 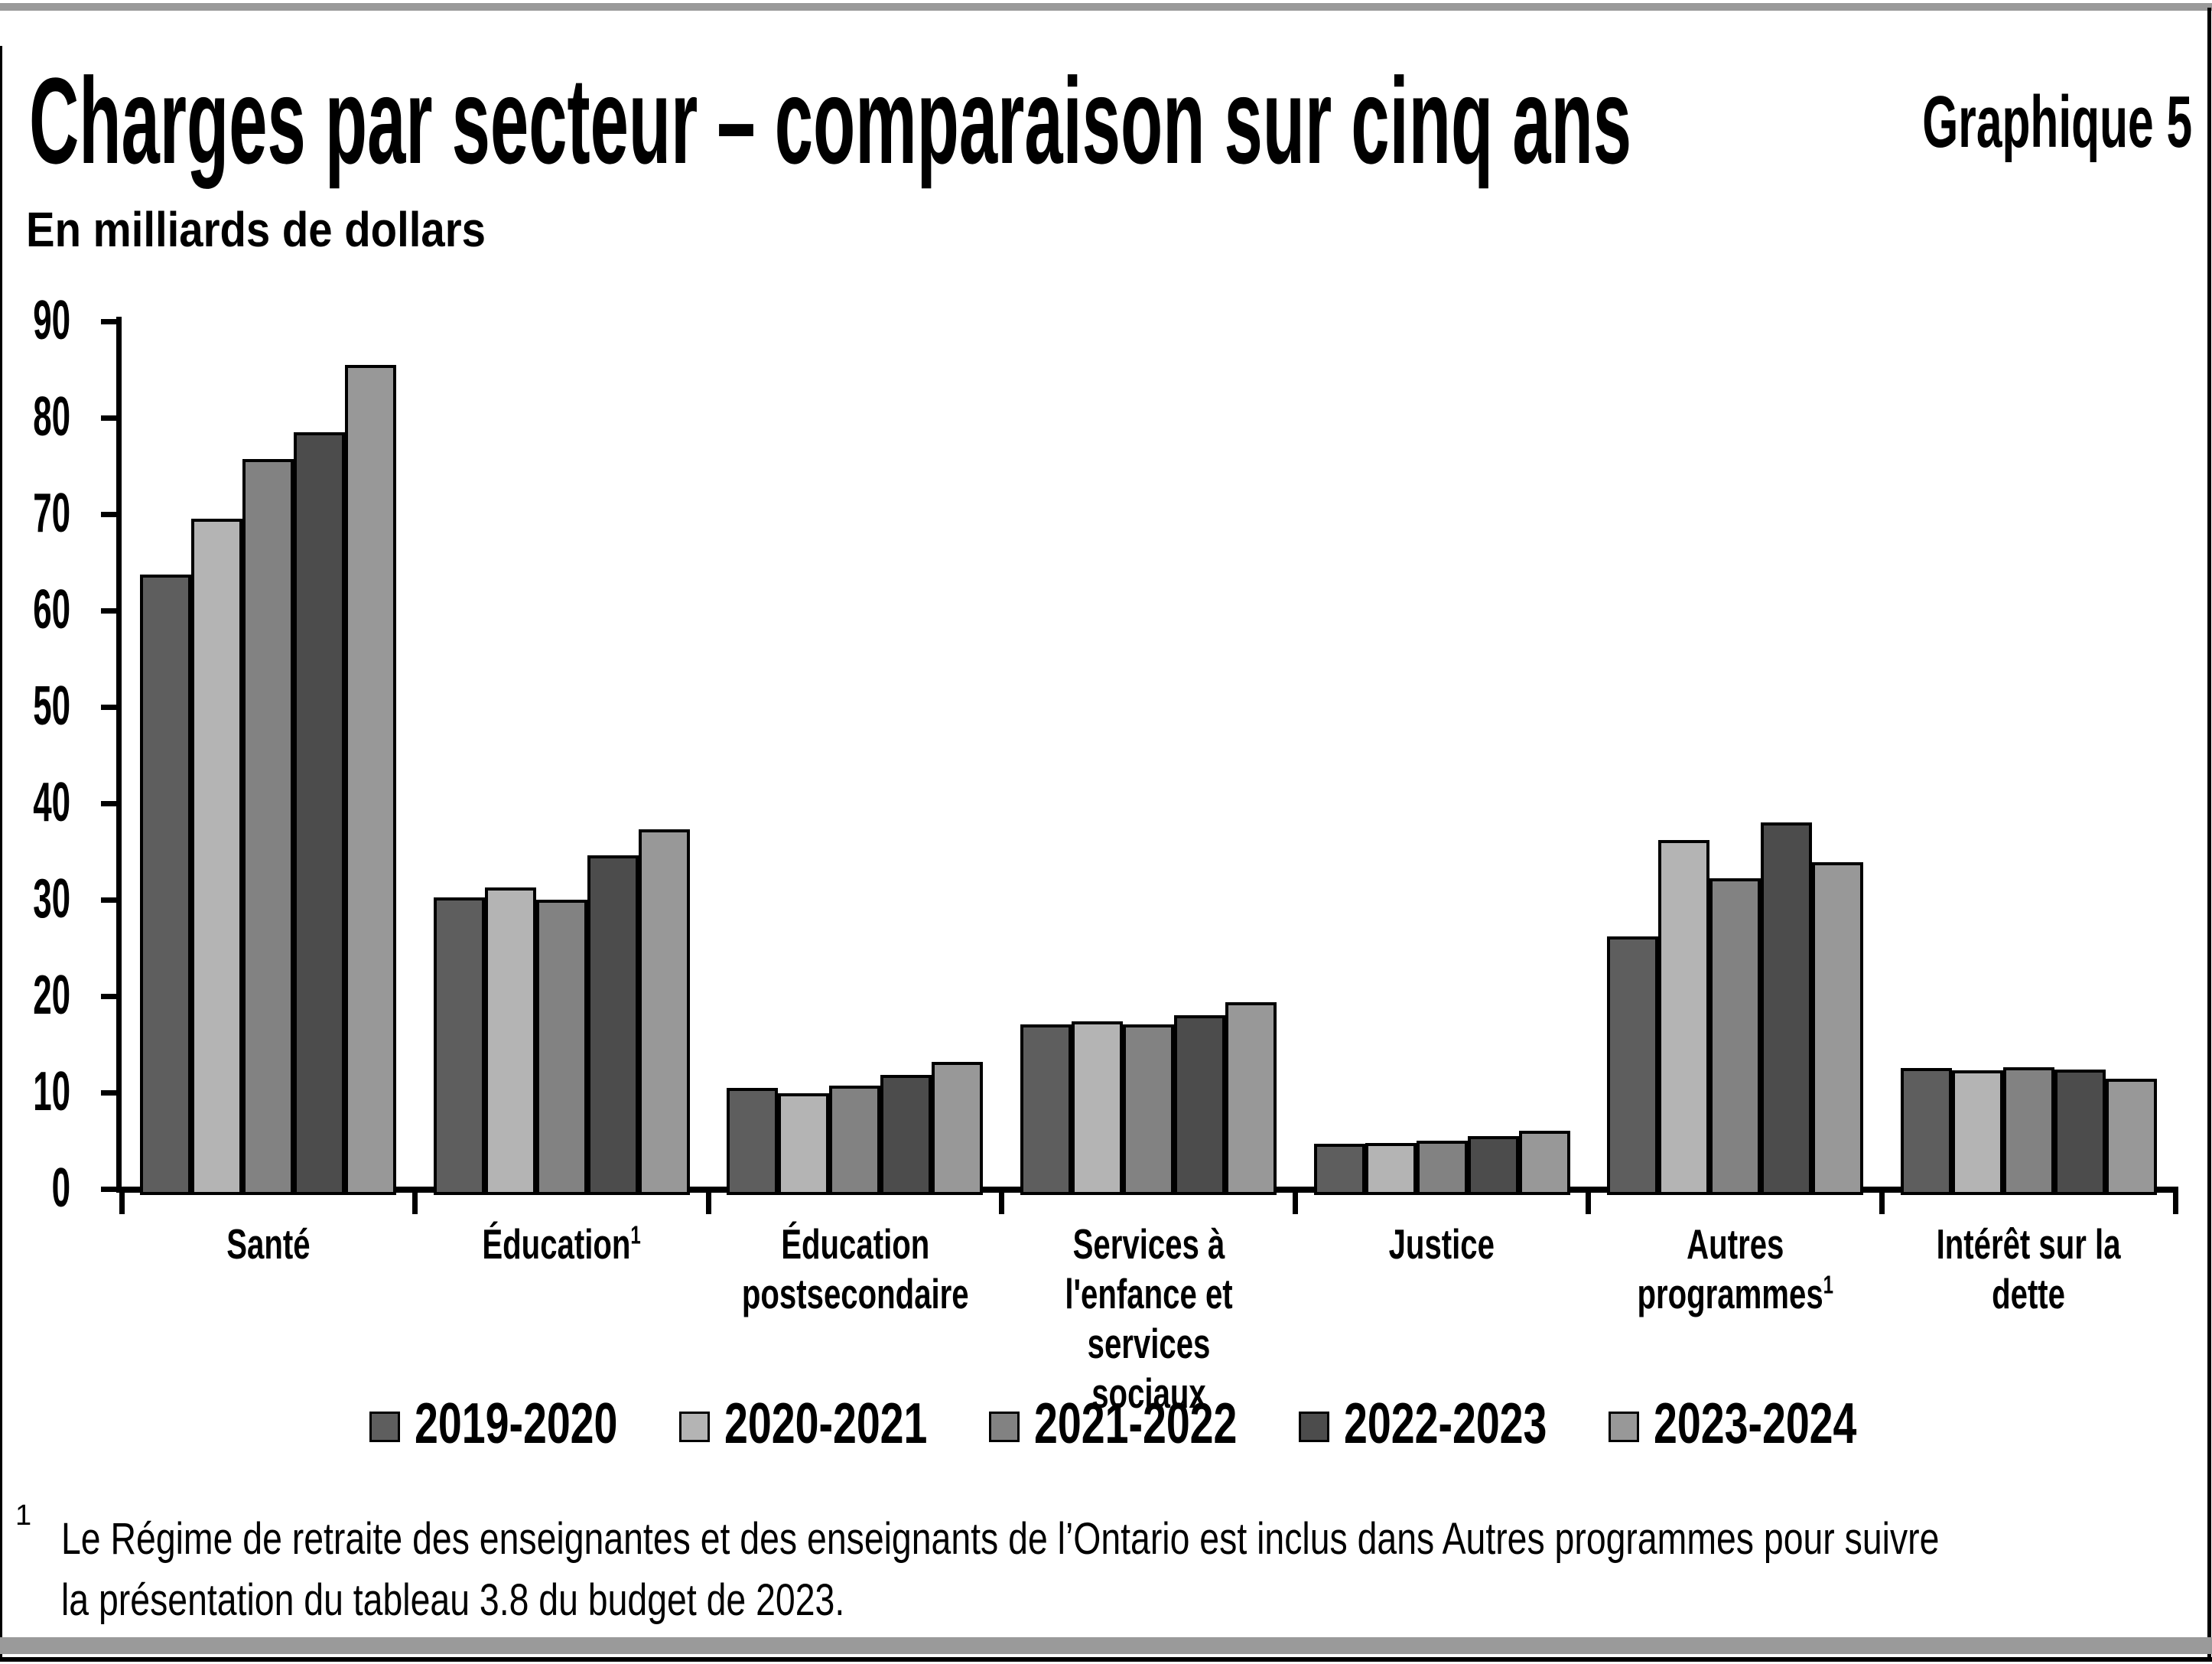 I want to click on legend-label-2022-2023: 2022-2023, so click(x=1445, y=1423).